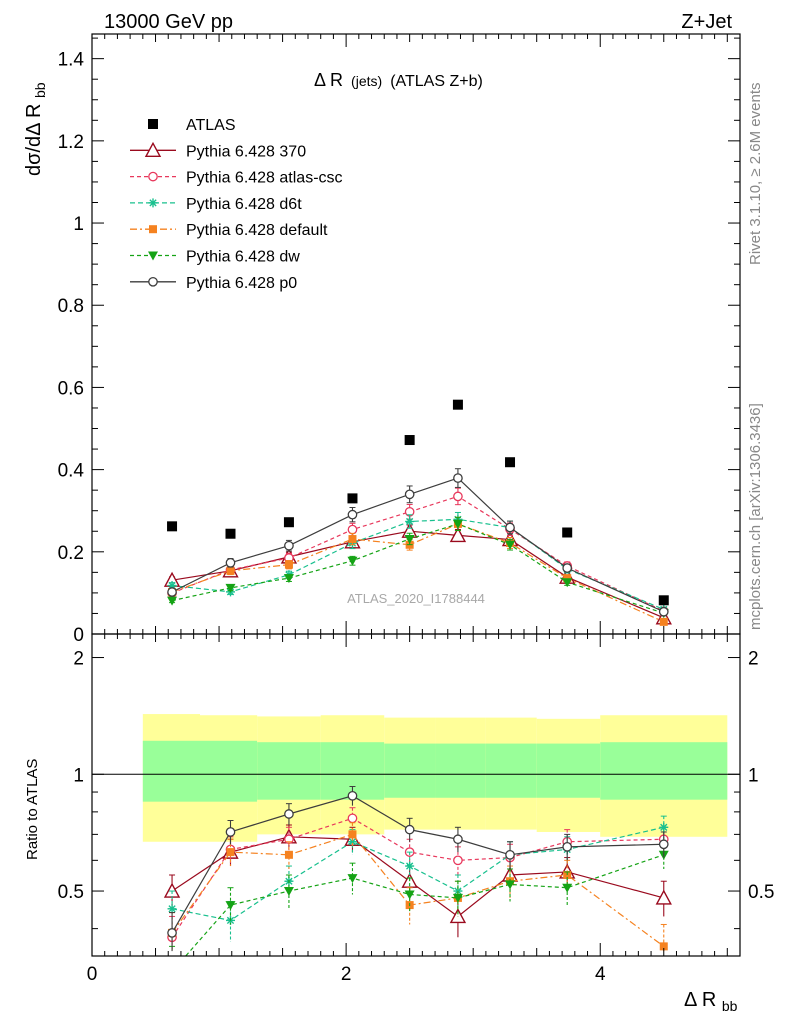 The width and height of the screenshot is (786, 1024). I want to click on rivet-label: Rivet 3.1.10, ≥ 2.6M events, so click(755, 174).